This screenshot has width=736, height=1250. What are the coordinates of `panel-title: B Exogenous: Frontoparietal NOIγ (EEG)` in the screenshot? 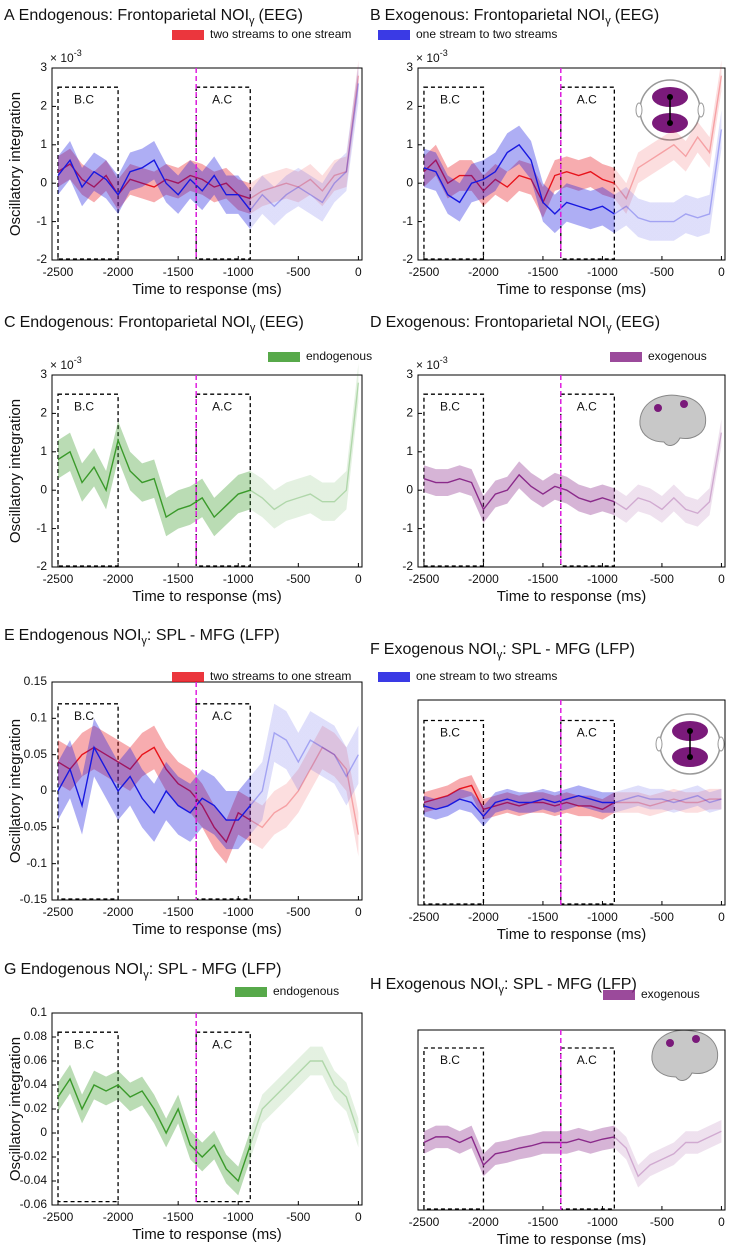 It's located at (514, 17).